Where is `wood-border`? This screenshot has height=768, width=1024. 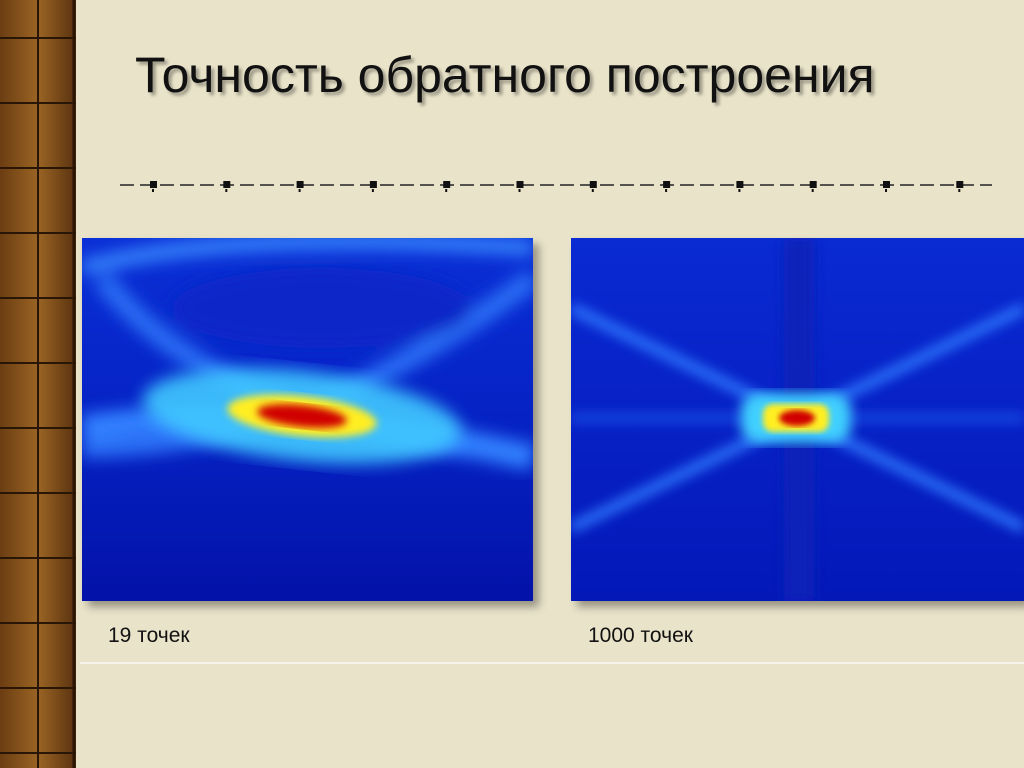 wood-border is located at coordinates (38, 384).